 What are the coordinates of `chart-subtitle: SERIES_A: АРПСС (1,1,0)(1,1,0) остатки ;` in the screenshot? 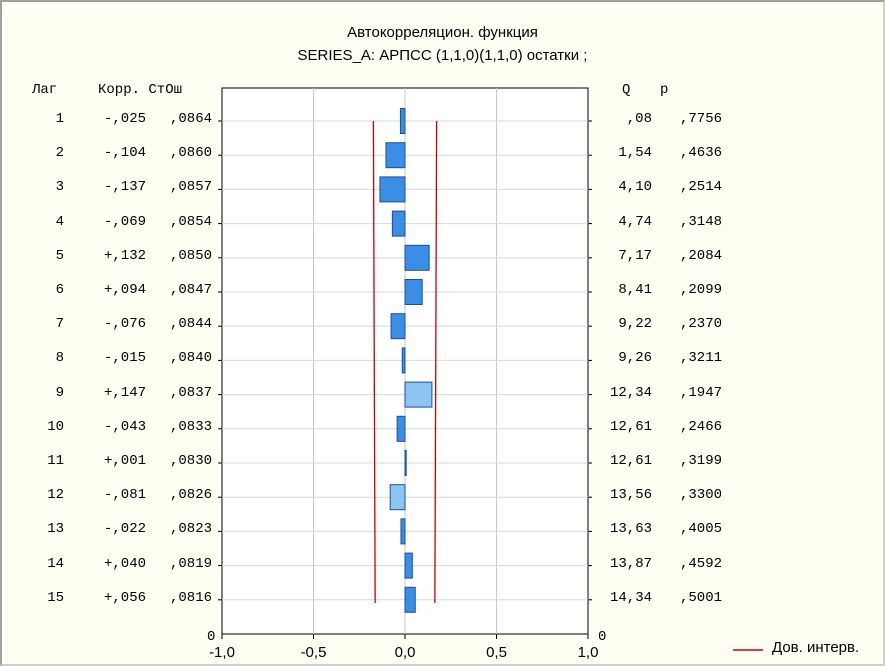 It's located at (442, 55).